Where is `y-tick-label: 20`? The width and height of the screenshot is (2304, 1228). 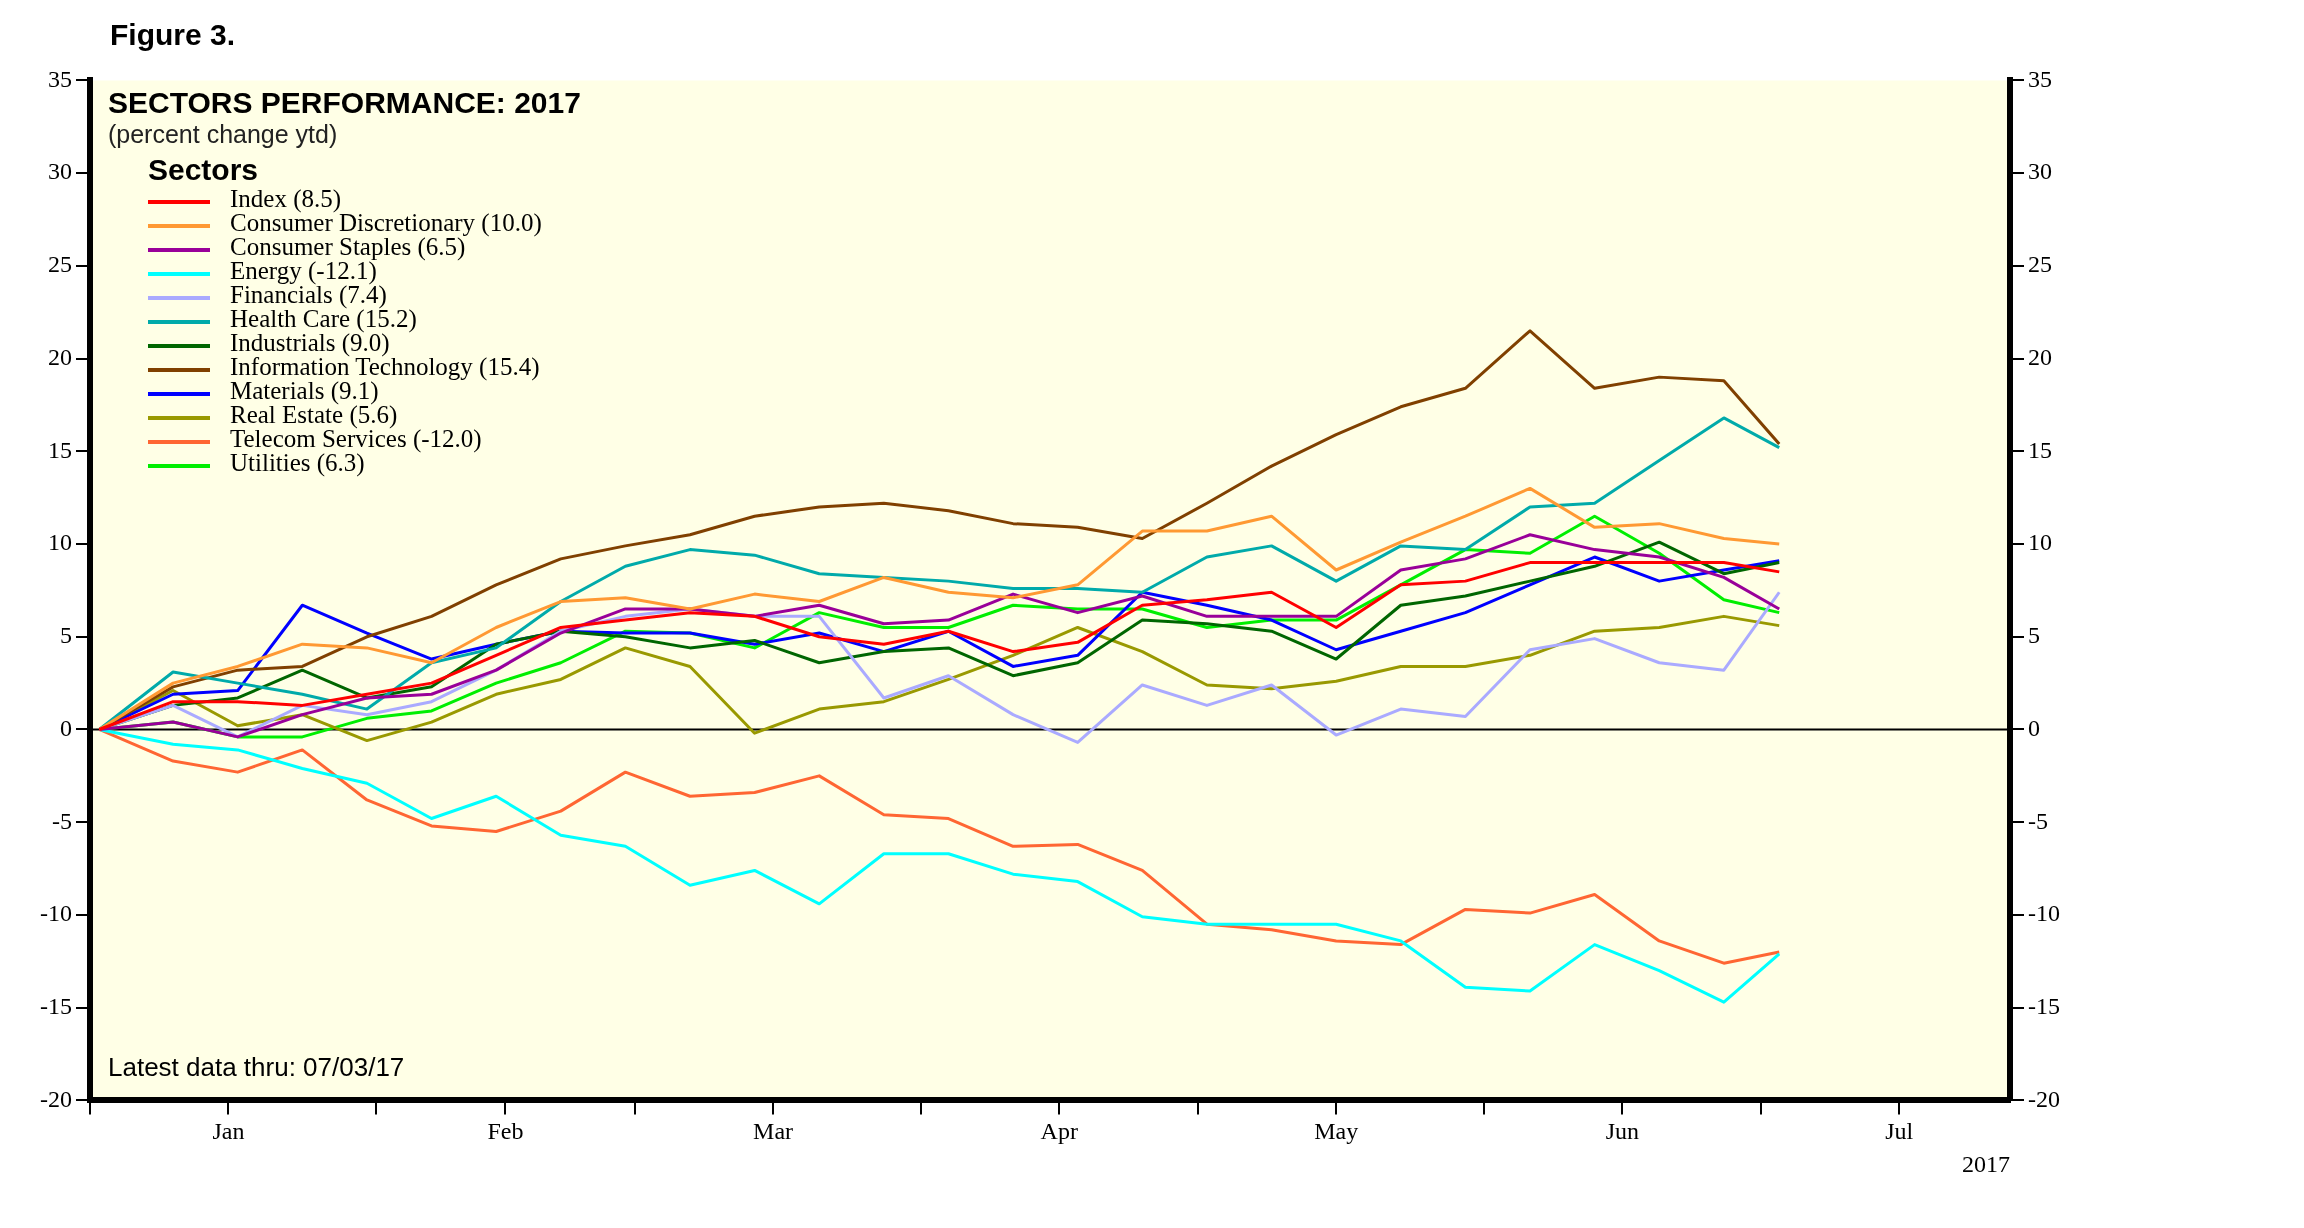
y-tick-label: 20 is located at coordinates (59, 356).